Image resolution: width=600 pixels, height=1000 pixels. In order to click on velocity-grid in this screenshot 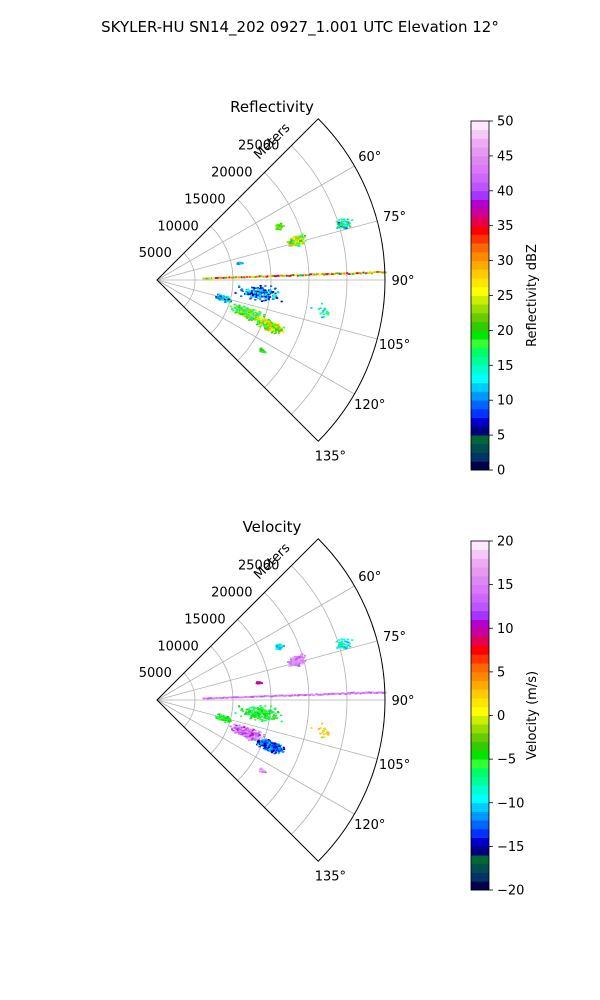, I will do `click(270, 713)`.